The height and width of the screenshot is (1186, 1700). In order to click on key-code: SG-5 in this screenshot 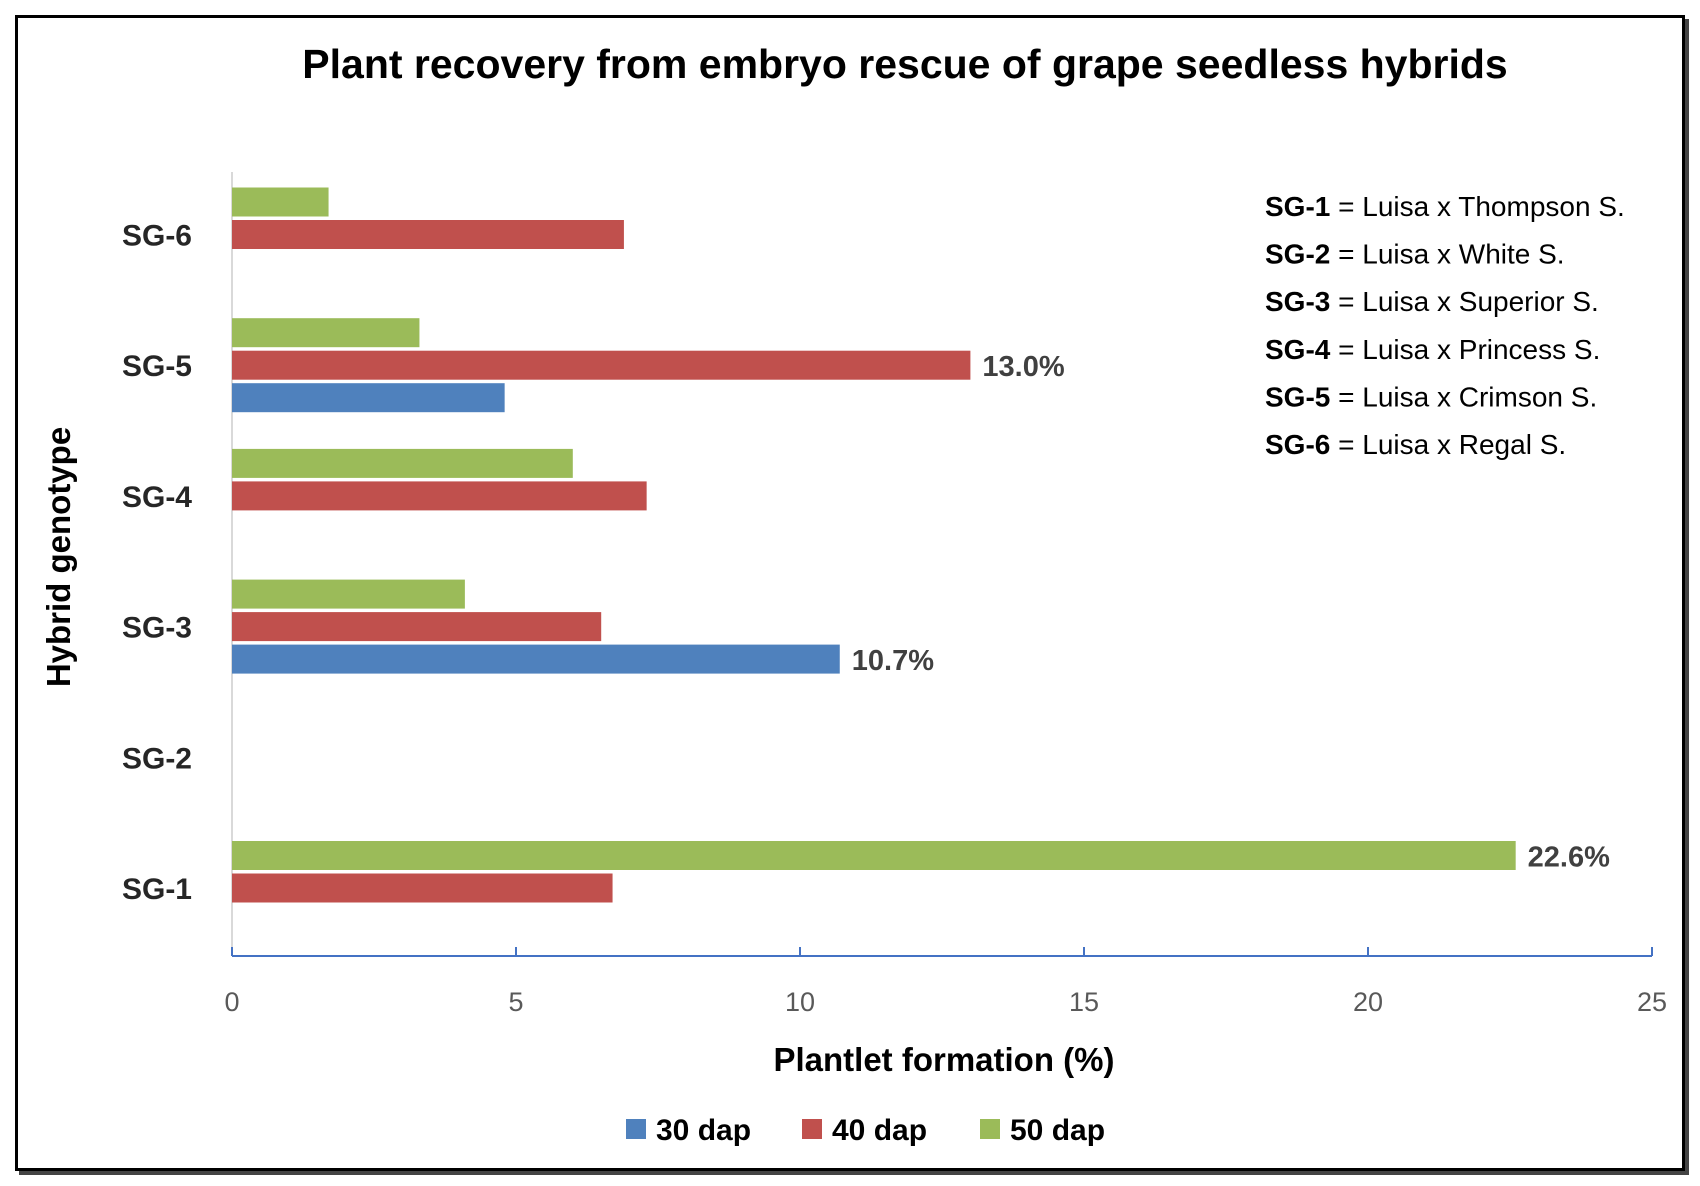, I will do `click(1297, 396)`.